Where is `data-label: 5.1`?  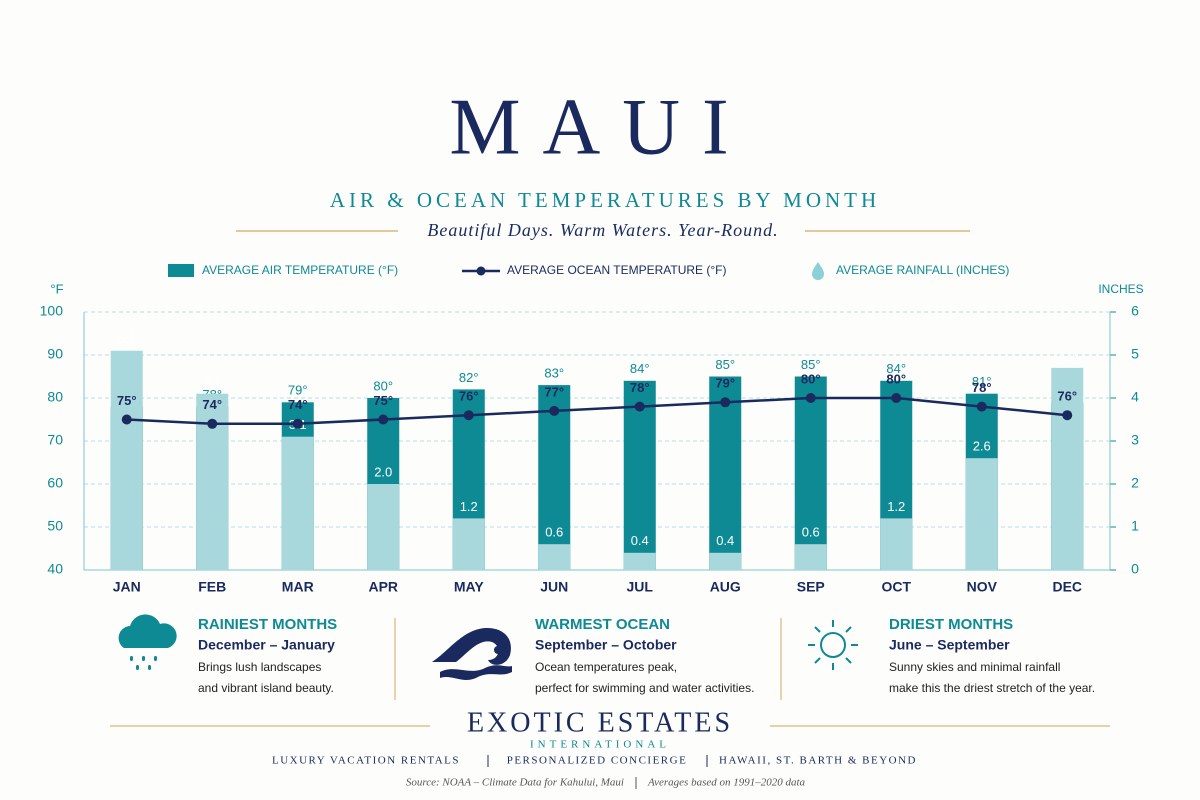
data-label: 5.1 is located at coordinates (127, 338).